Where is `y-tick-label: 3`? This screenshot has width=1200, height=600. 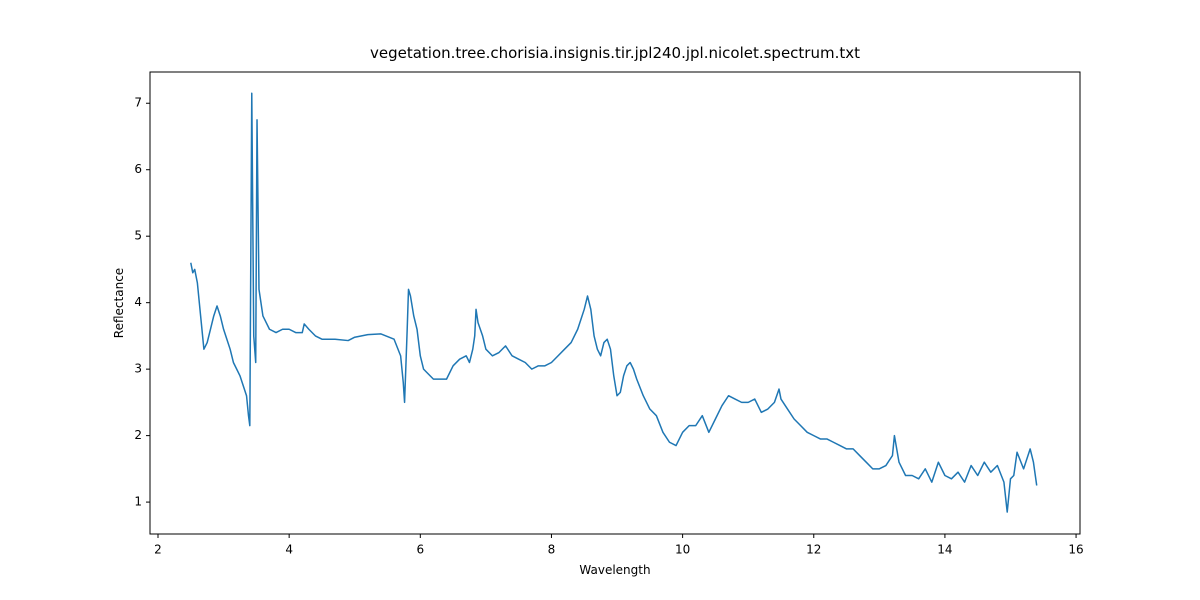 y-tick-label: 3 is located at coordinates (138, 369).